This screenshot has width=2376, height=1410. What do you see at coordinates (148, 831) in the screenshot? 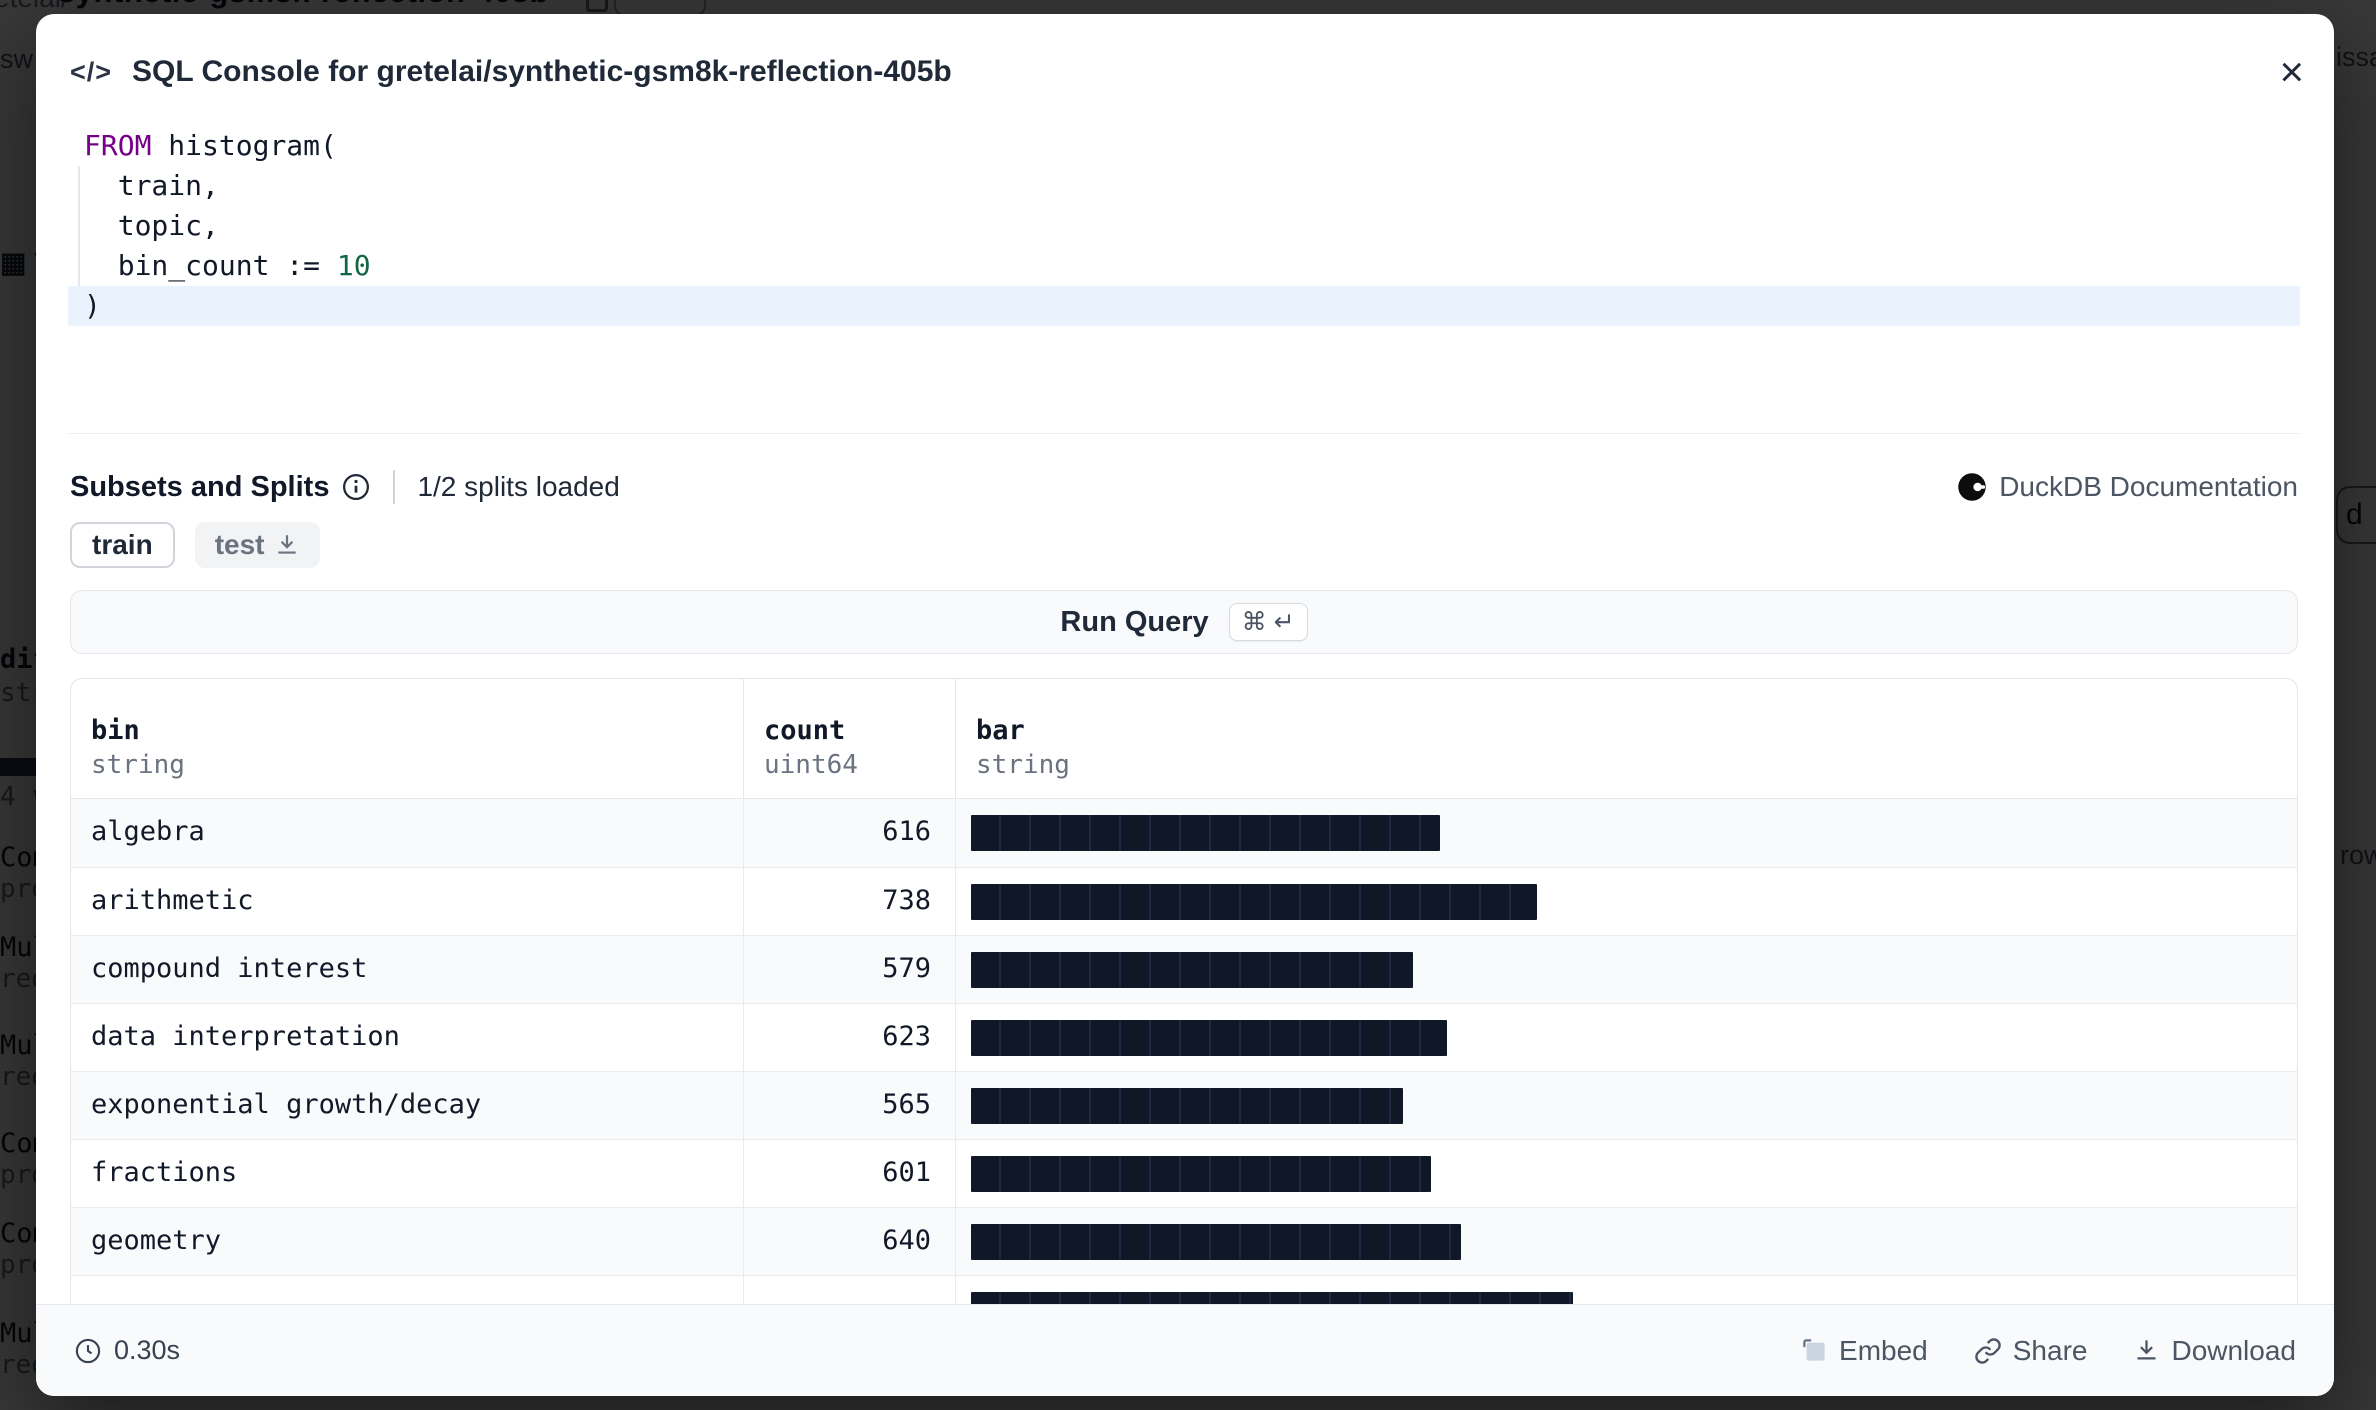
I see `bin-cell: algebra` at bounding box center [148, 831].